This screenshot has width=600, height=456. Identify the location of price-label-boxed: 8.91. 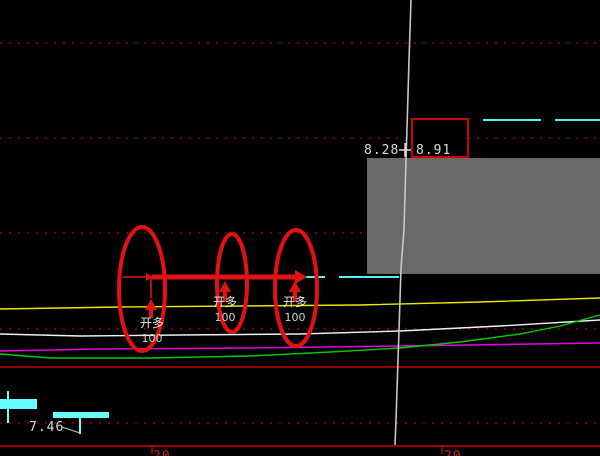
(434, 150).